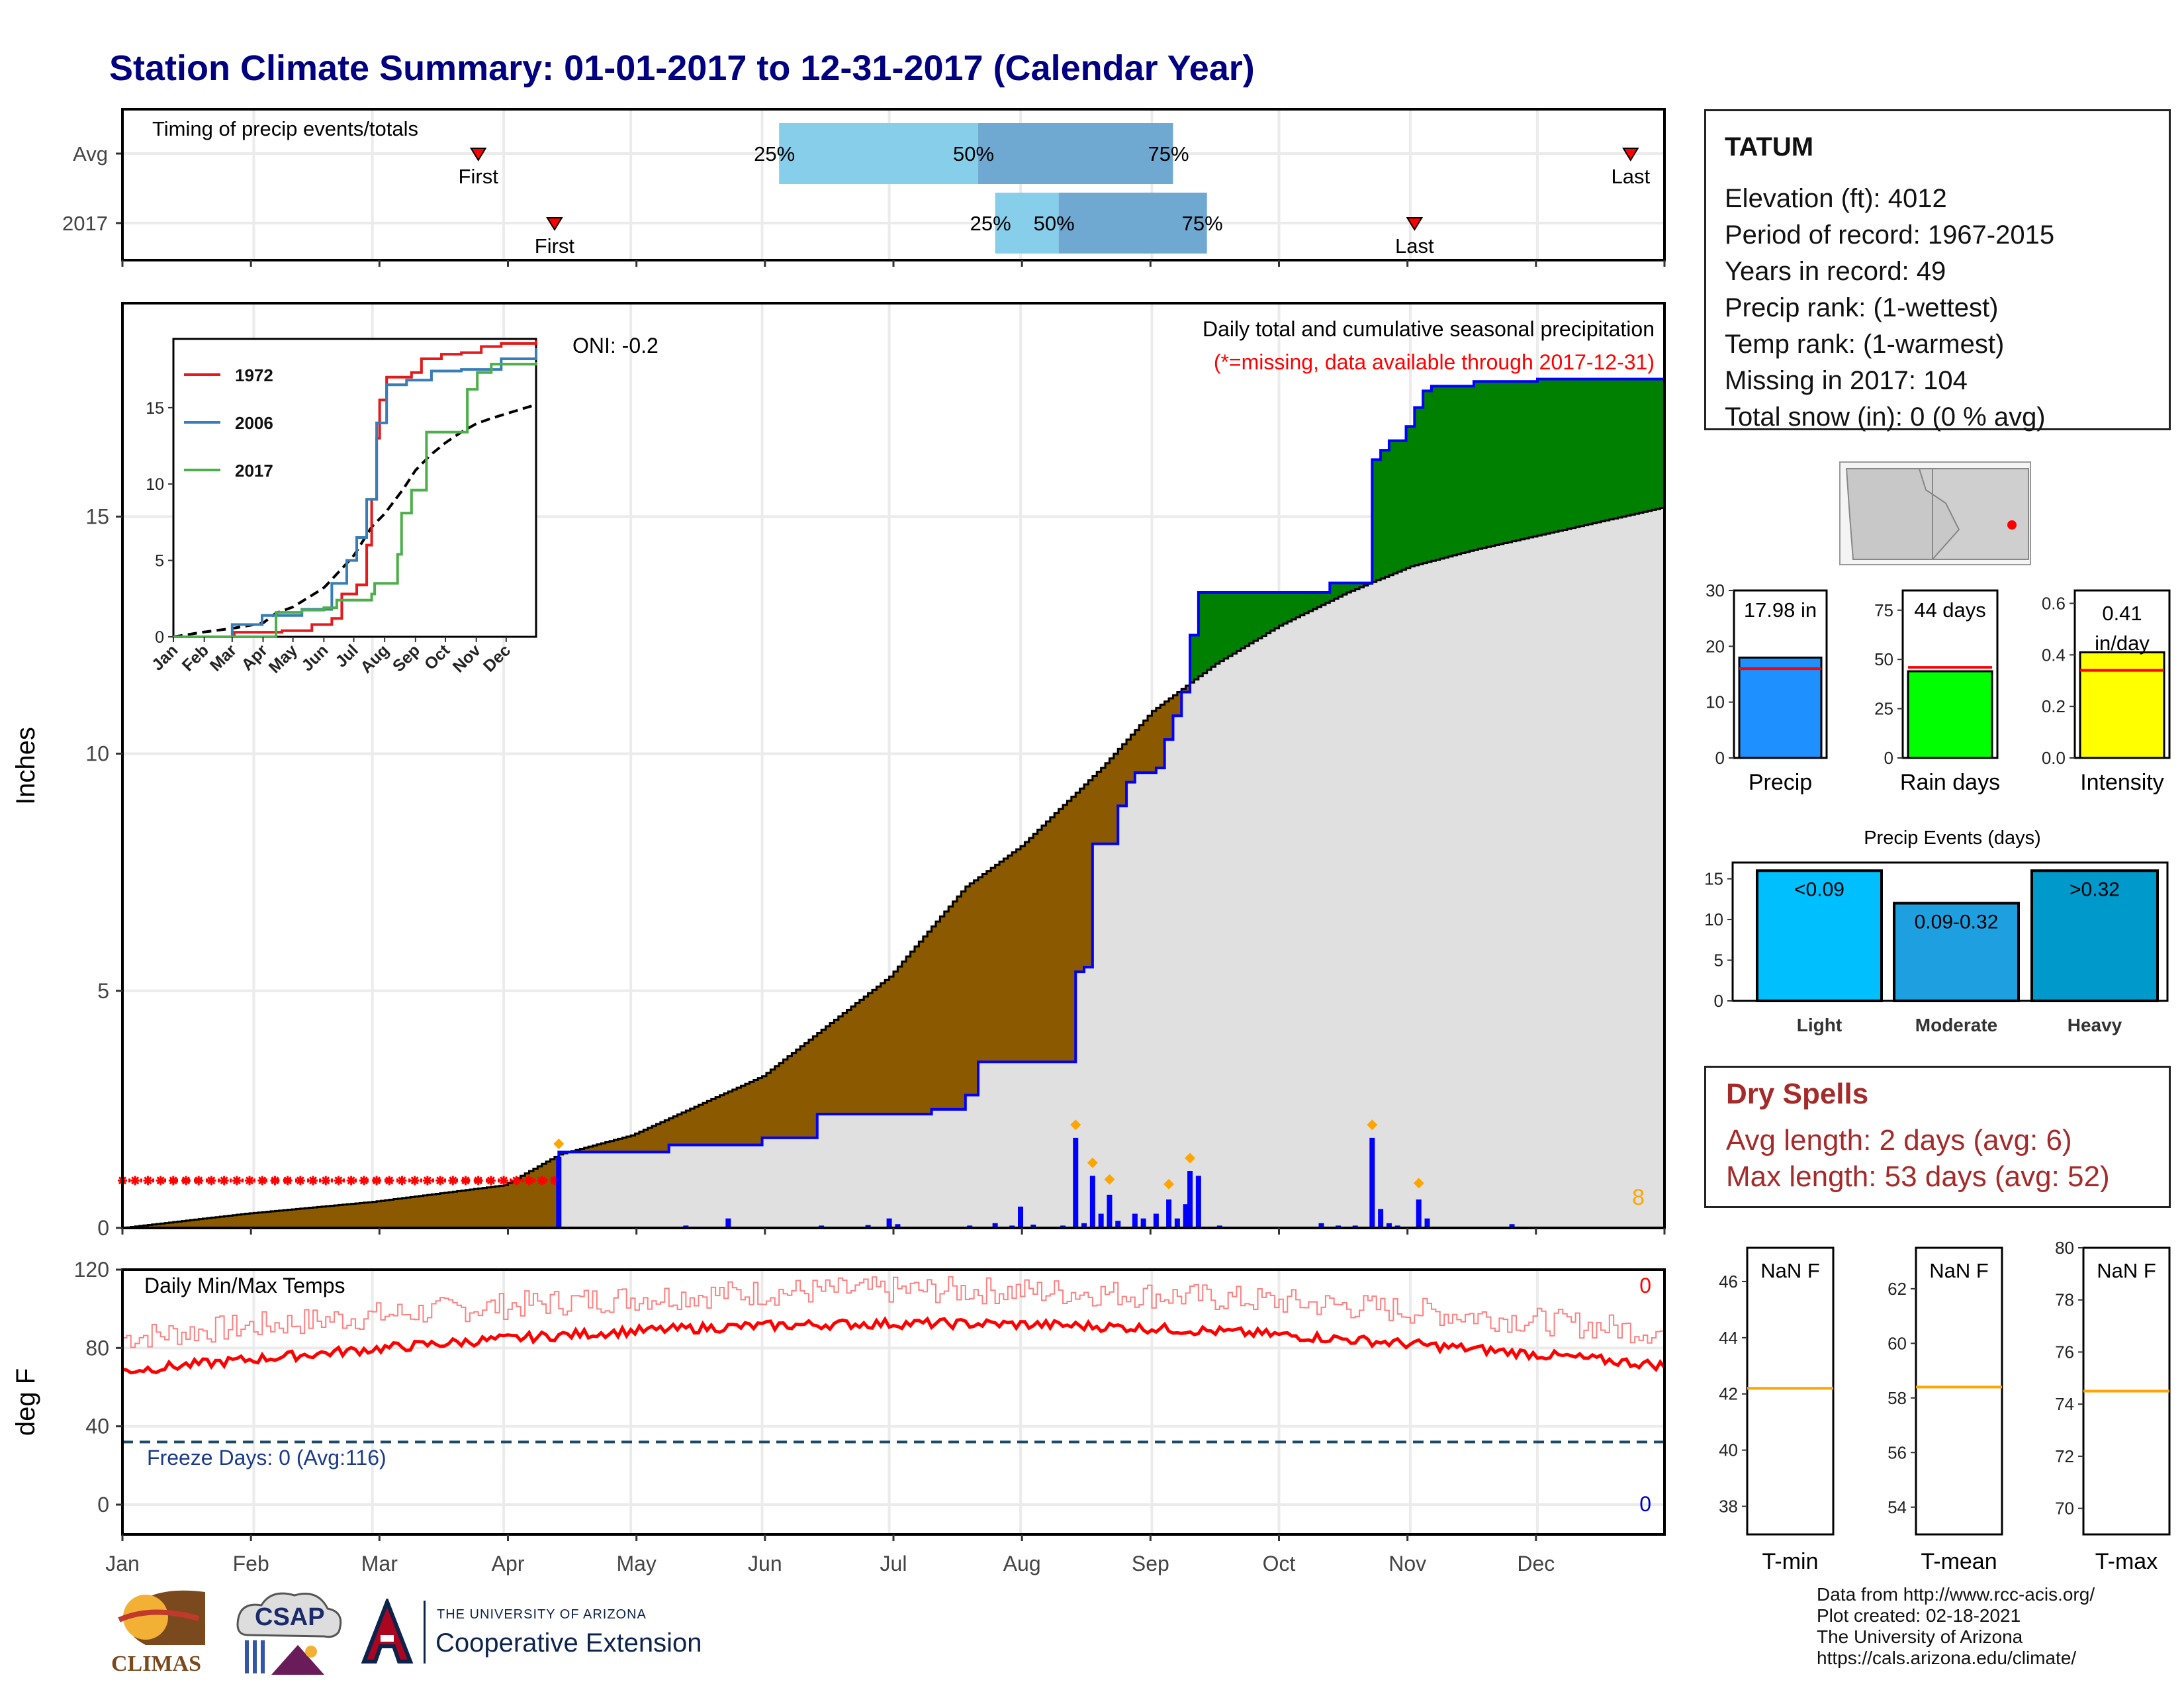 The image size is (2184, 1688). Describe the element at coordinates (1780, 610) in the screenshot. I see `summary-precip-value-text: 17.98 in` at that location.